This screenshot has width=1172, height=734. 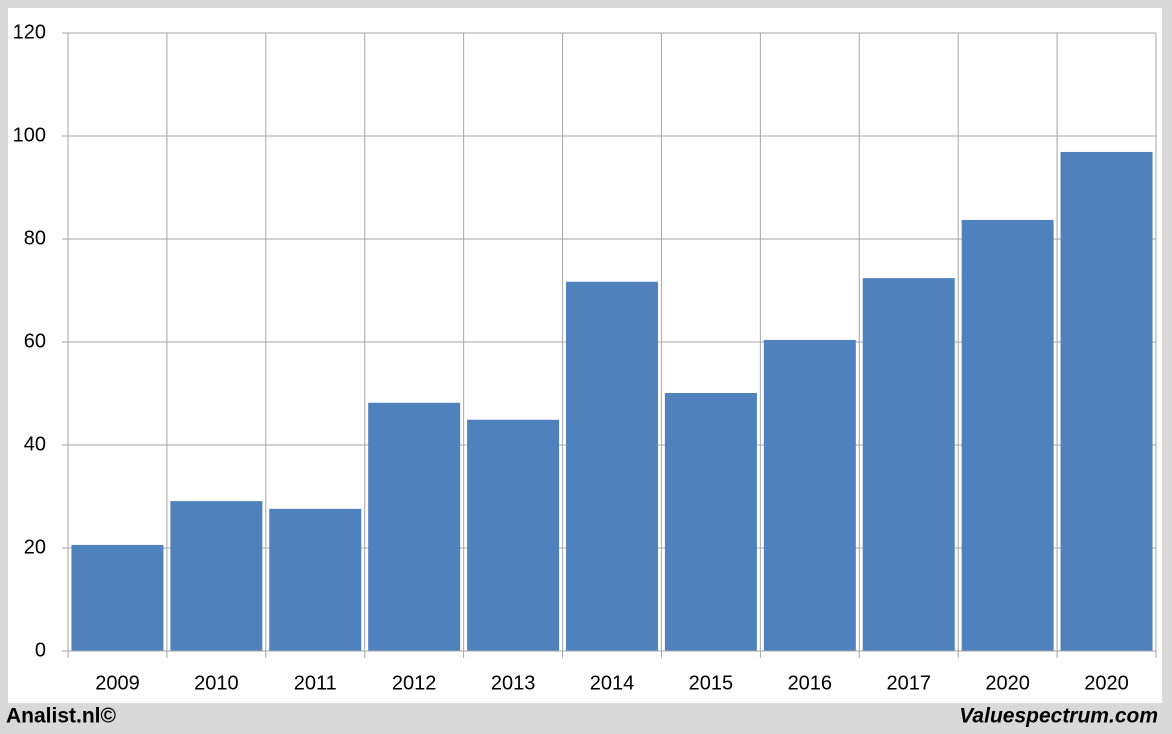 What do you see at coordinates (40, 650) in the screenshot?
I see `y-tick-label: 0` at bounding box center [40, 650].